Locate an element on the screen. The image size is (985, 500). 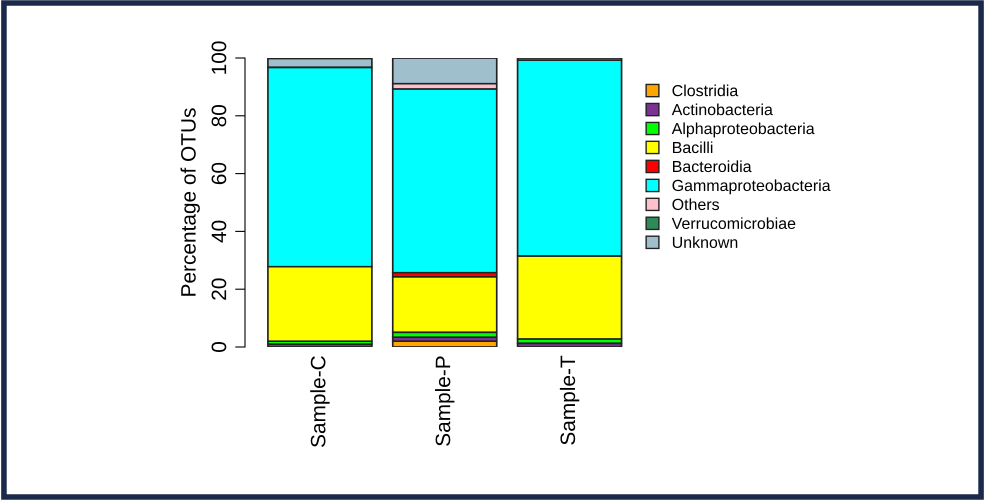
bar is located at coordinates (445, 181).